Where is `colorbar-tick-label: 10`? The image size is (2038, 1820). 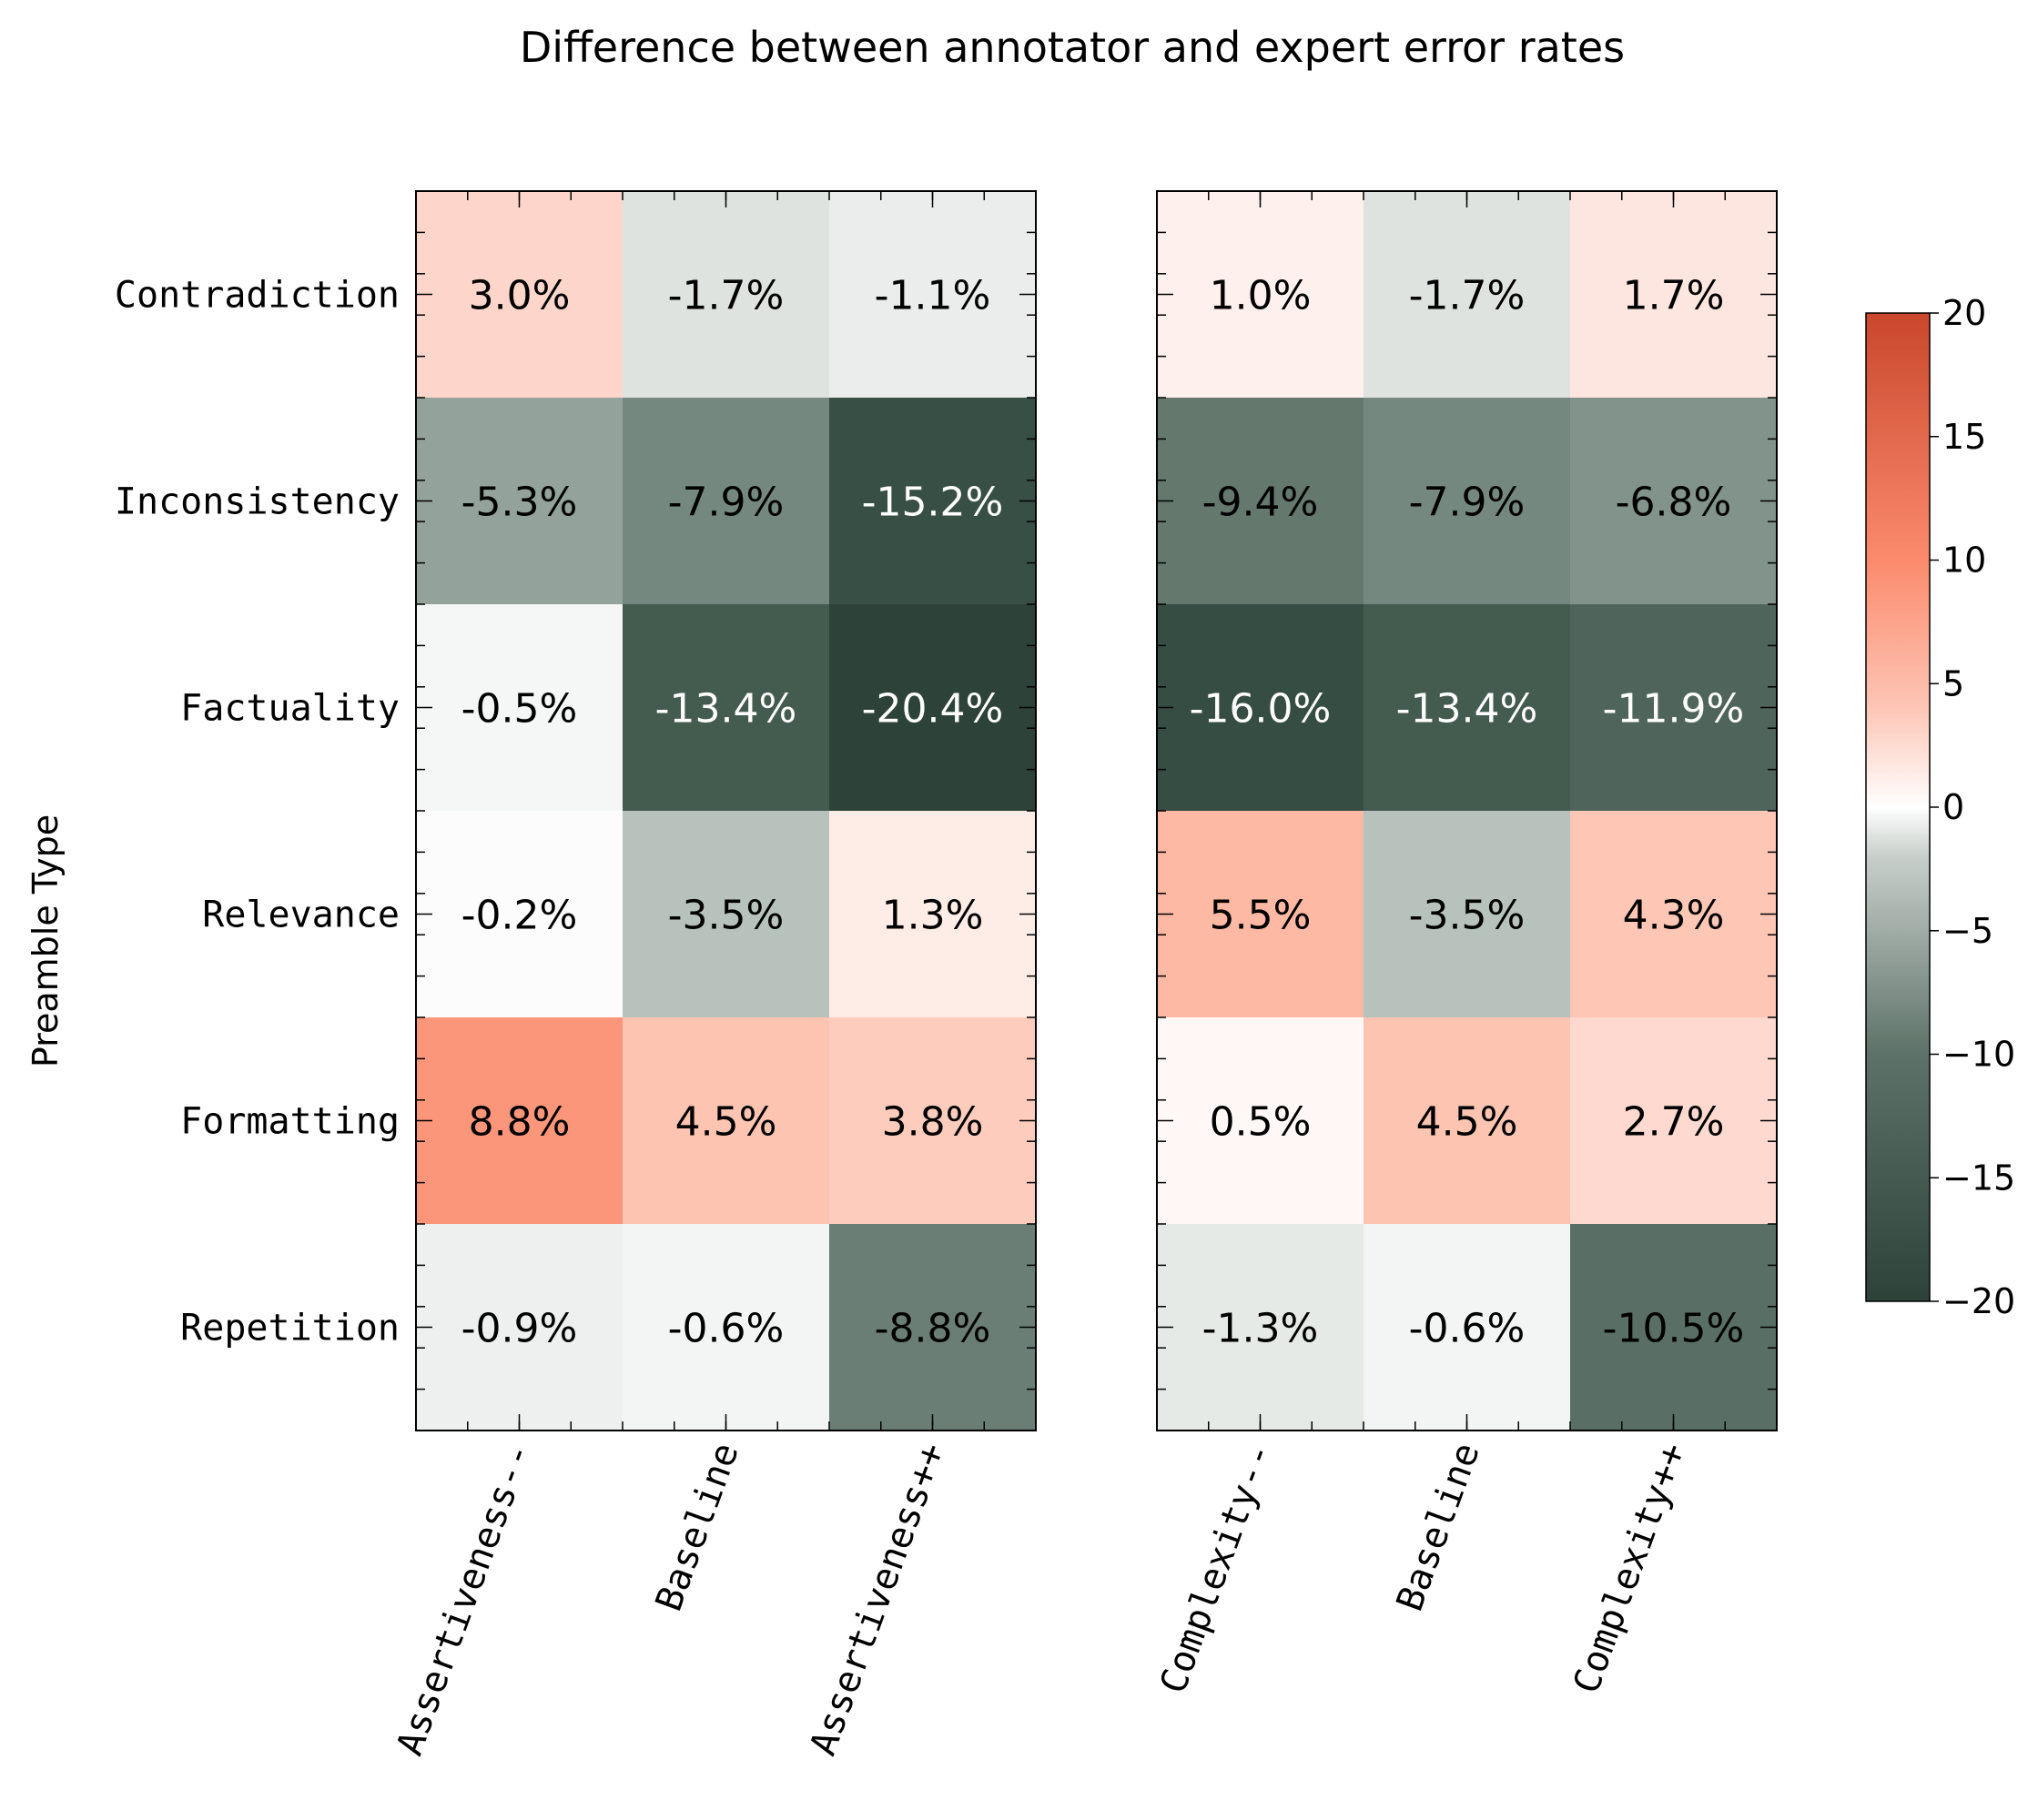
colorbar-tick-label: 10 is located at coordinates (1964, 561).